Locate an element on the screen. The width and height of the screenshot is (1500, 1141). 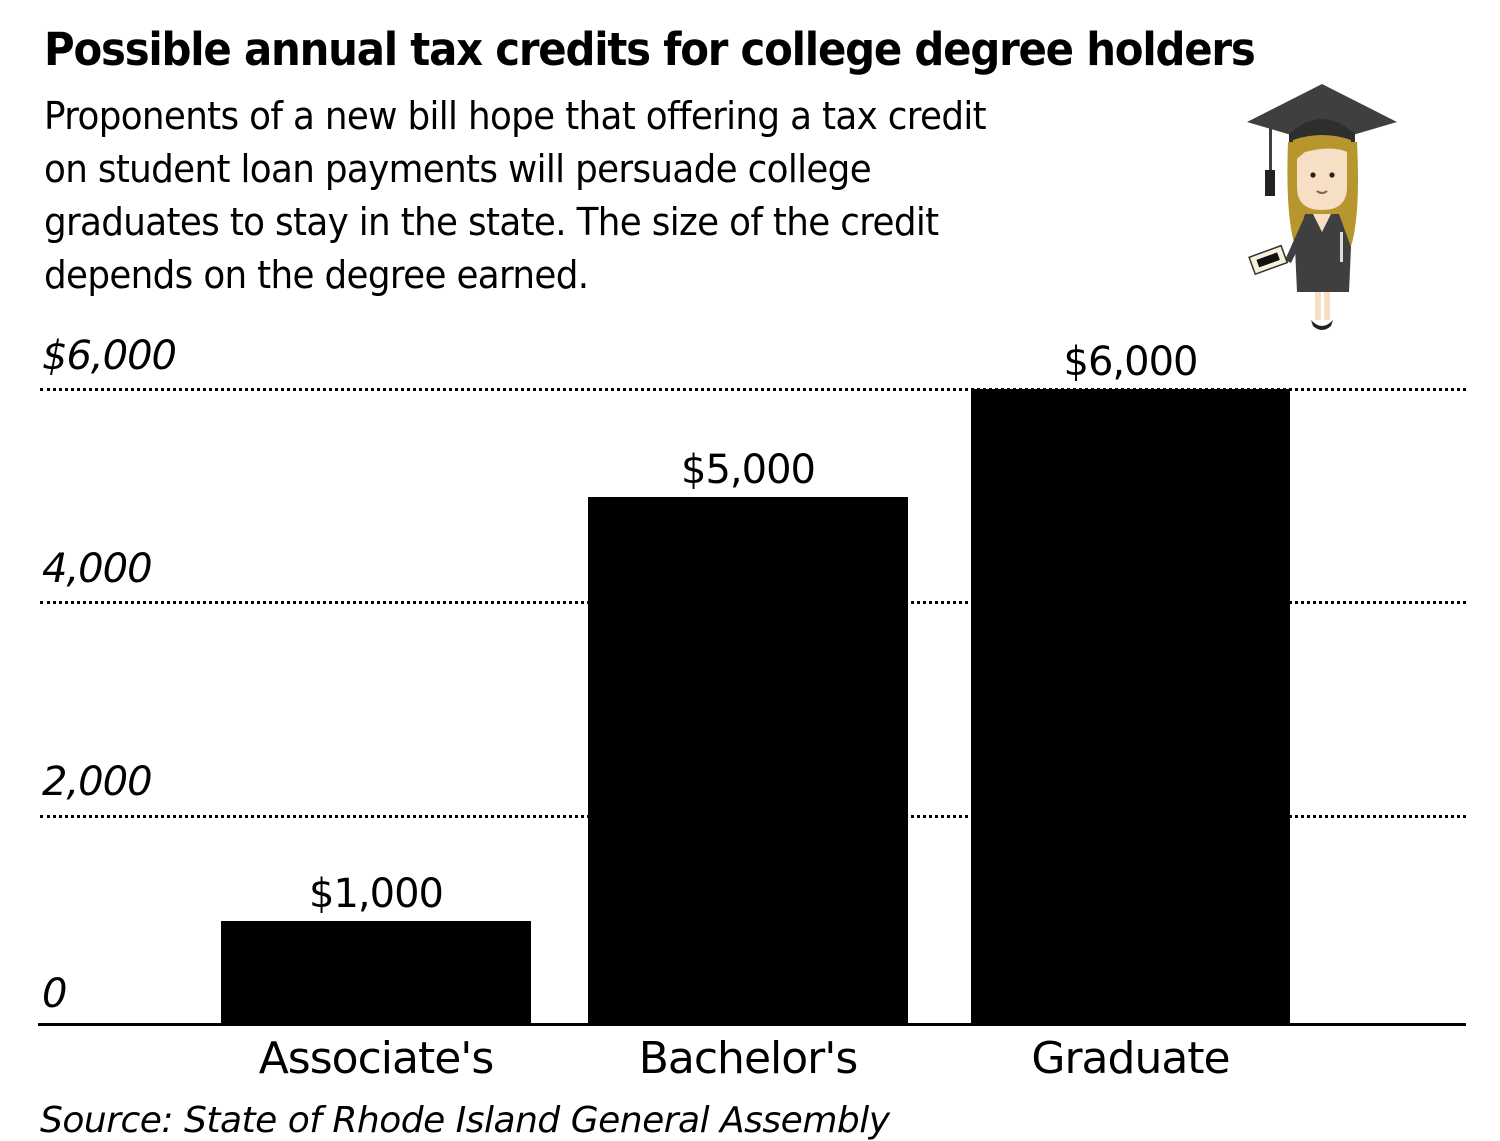
y-tick-6000: $6,000 is located at coordinates (109, 356).